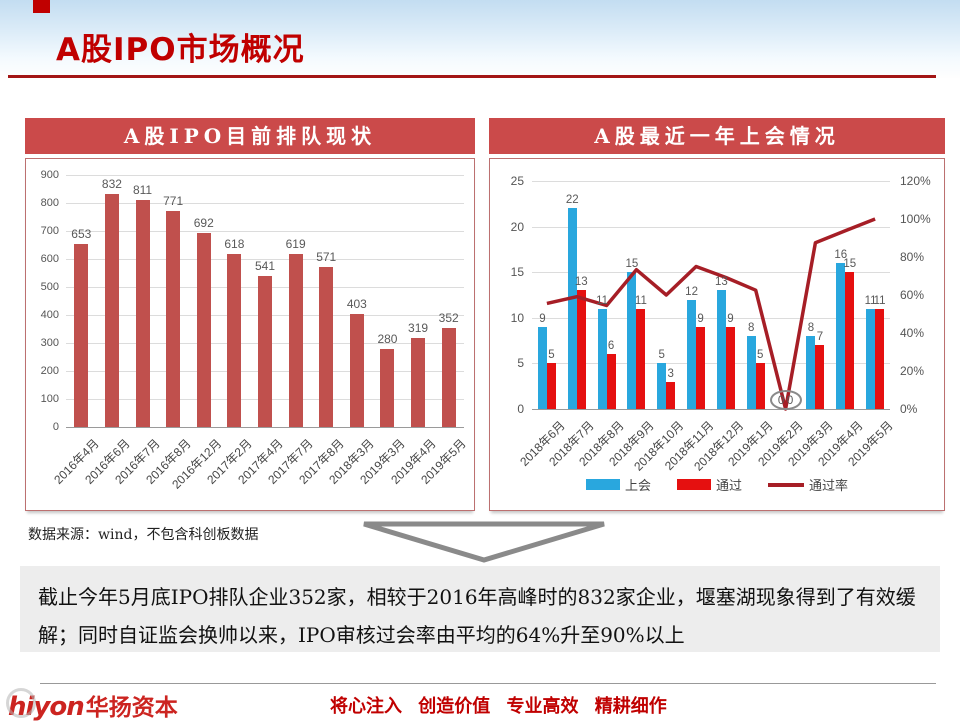 The width and height of the screenshot is (960, 722). I want to click on pass-value-label: 3, so click(670, 373).